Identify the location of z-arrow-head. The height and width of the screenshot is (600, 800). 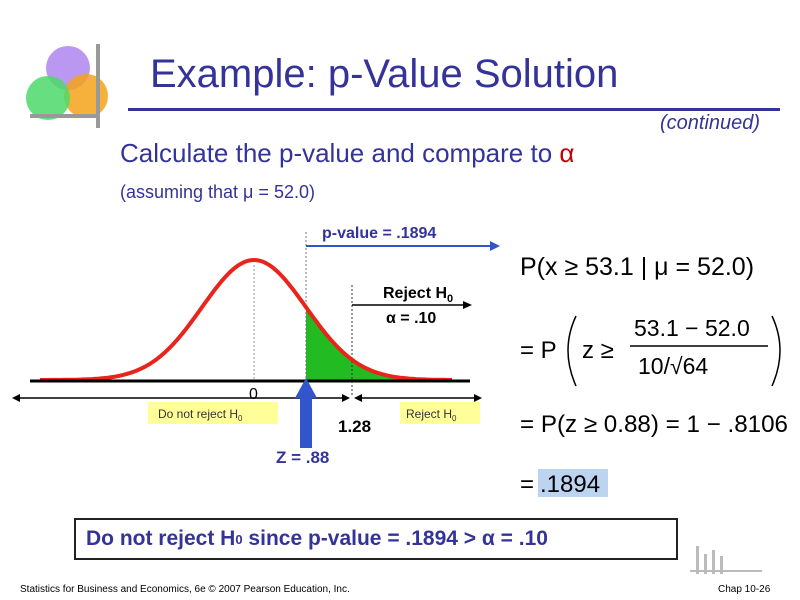
(306, 388).